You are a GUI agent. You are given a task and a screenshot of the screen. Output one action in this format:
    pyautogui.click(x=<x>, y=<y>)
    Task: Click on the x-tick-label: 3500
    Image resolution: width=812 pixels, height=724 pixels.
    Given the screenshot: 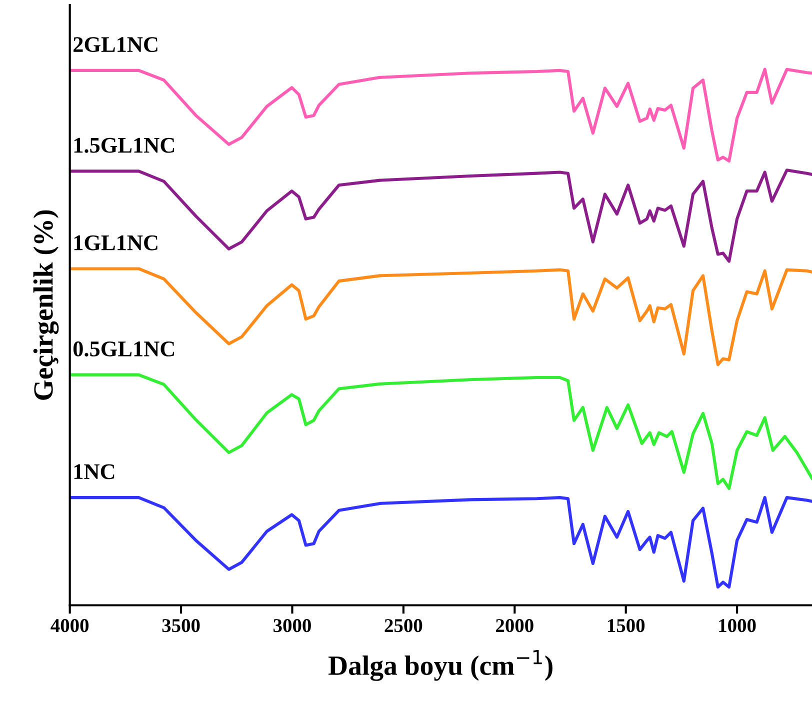 What is the action you would take?
    pyautogui.click(x=181, y=625)
    